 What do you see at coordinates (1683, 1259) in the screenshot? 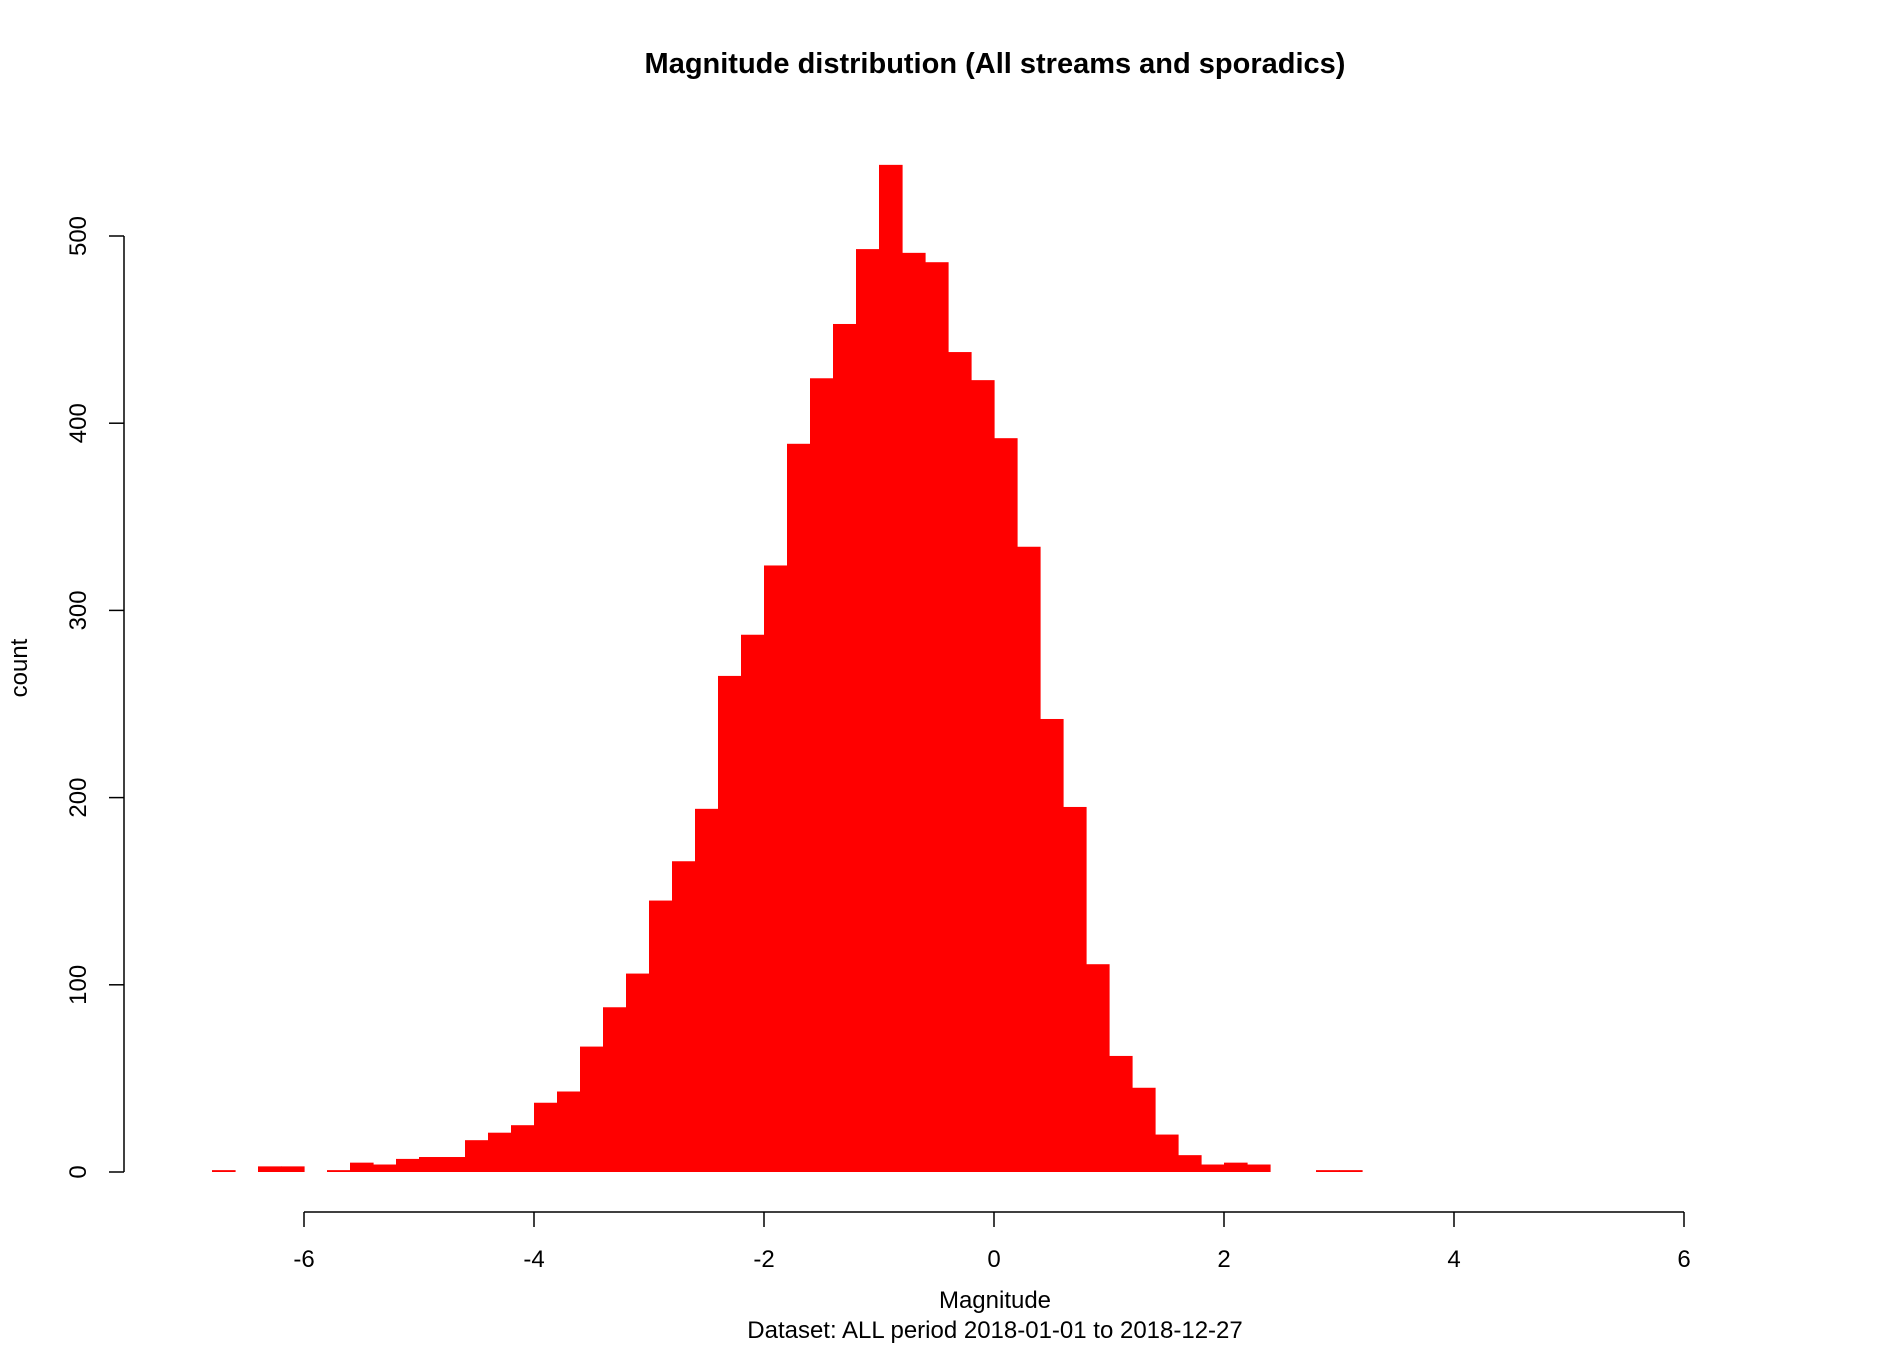
I see `x-tick-label: 6` at bounding box center [1683, 1259].